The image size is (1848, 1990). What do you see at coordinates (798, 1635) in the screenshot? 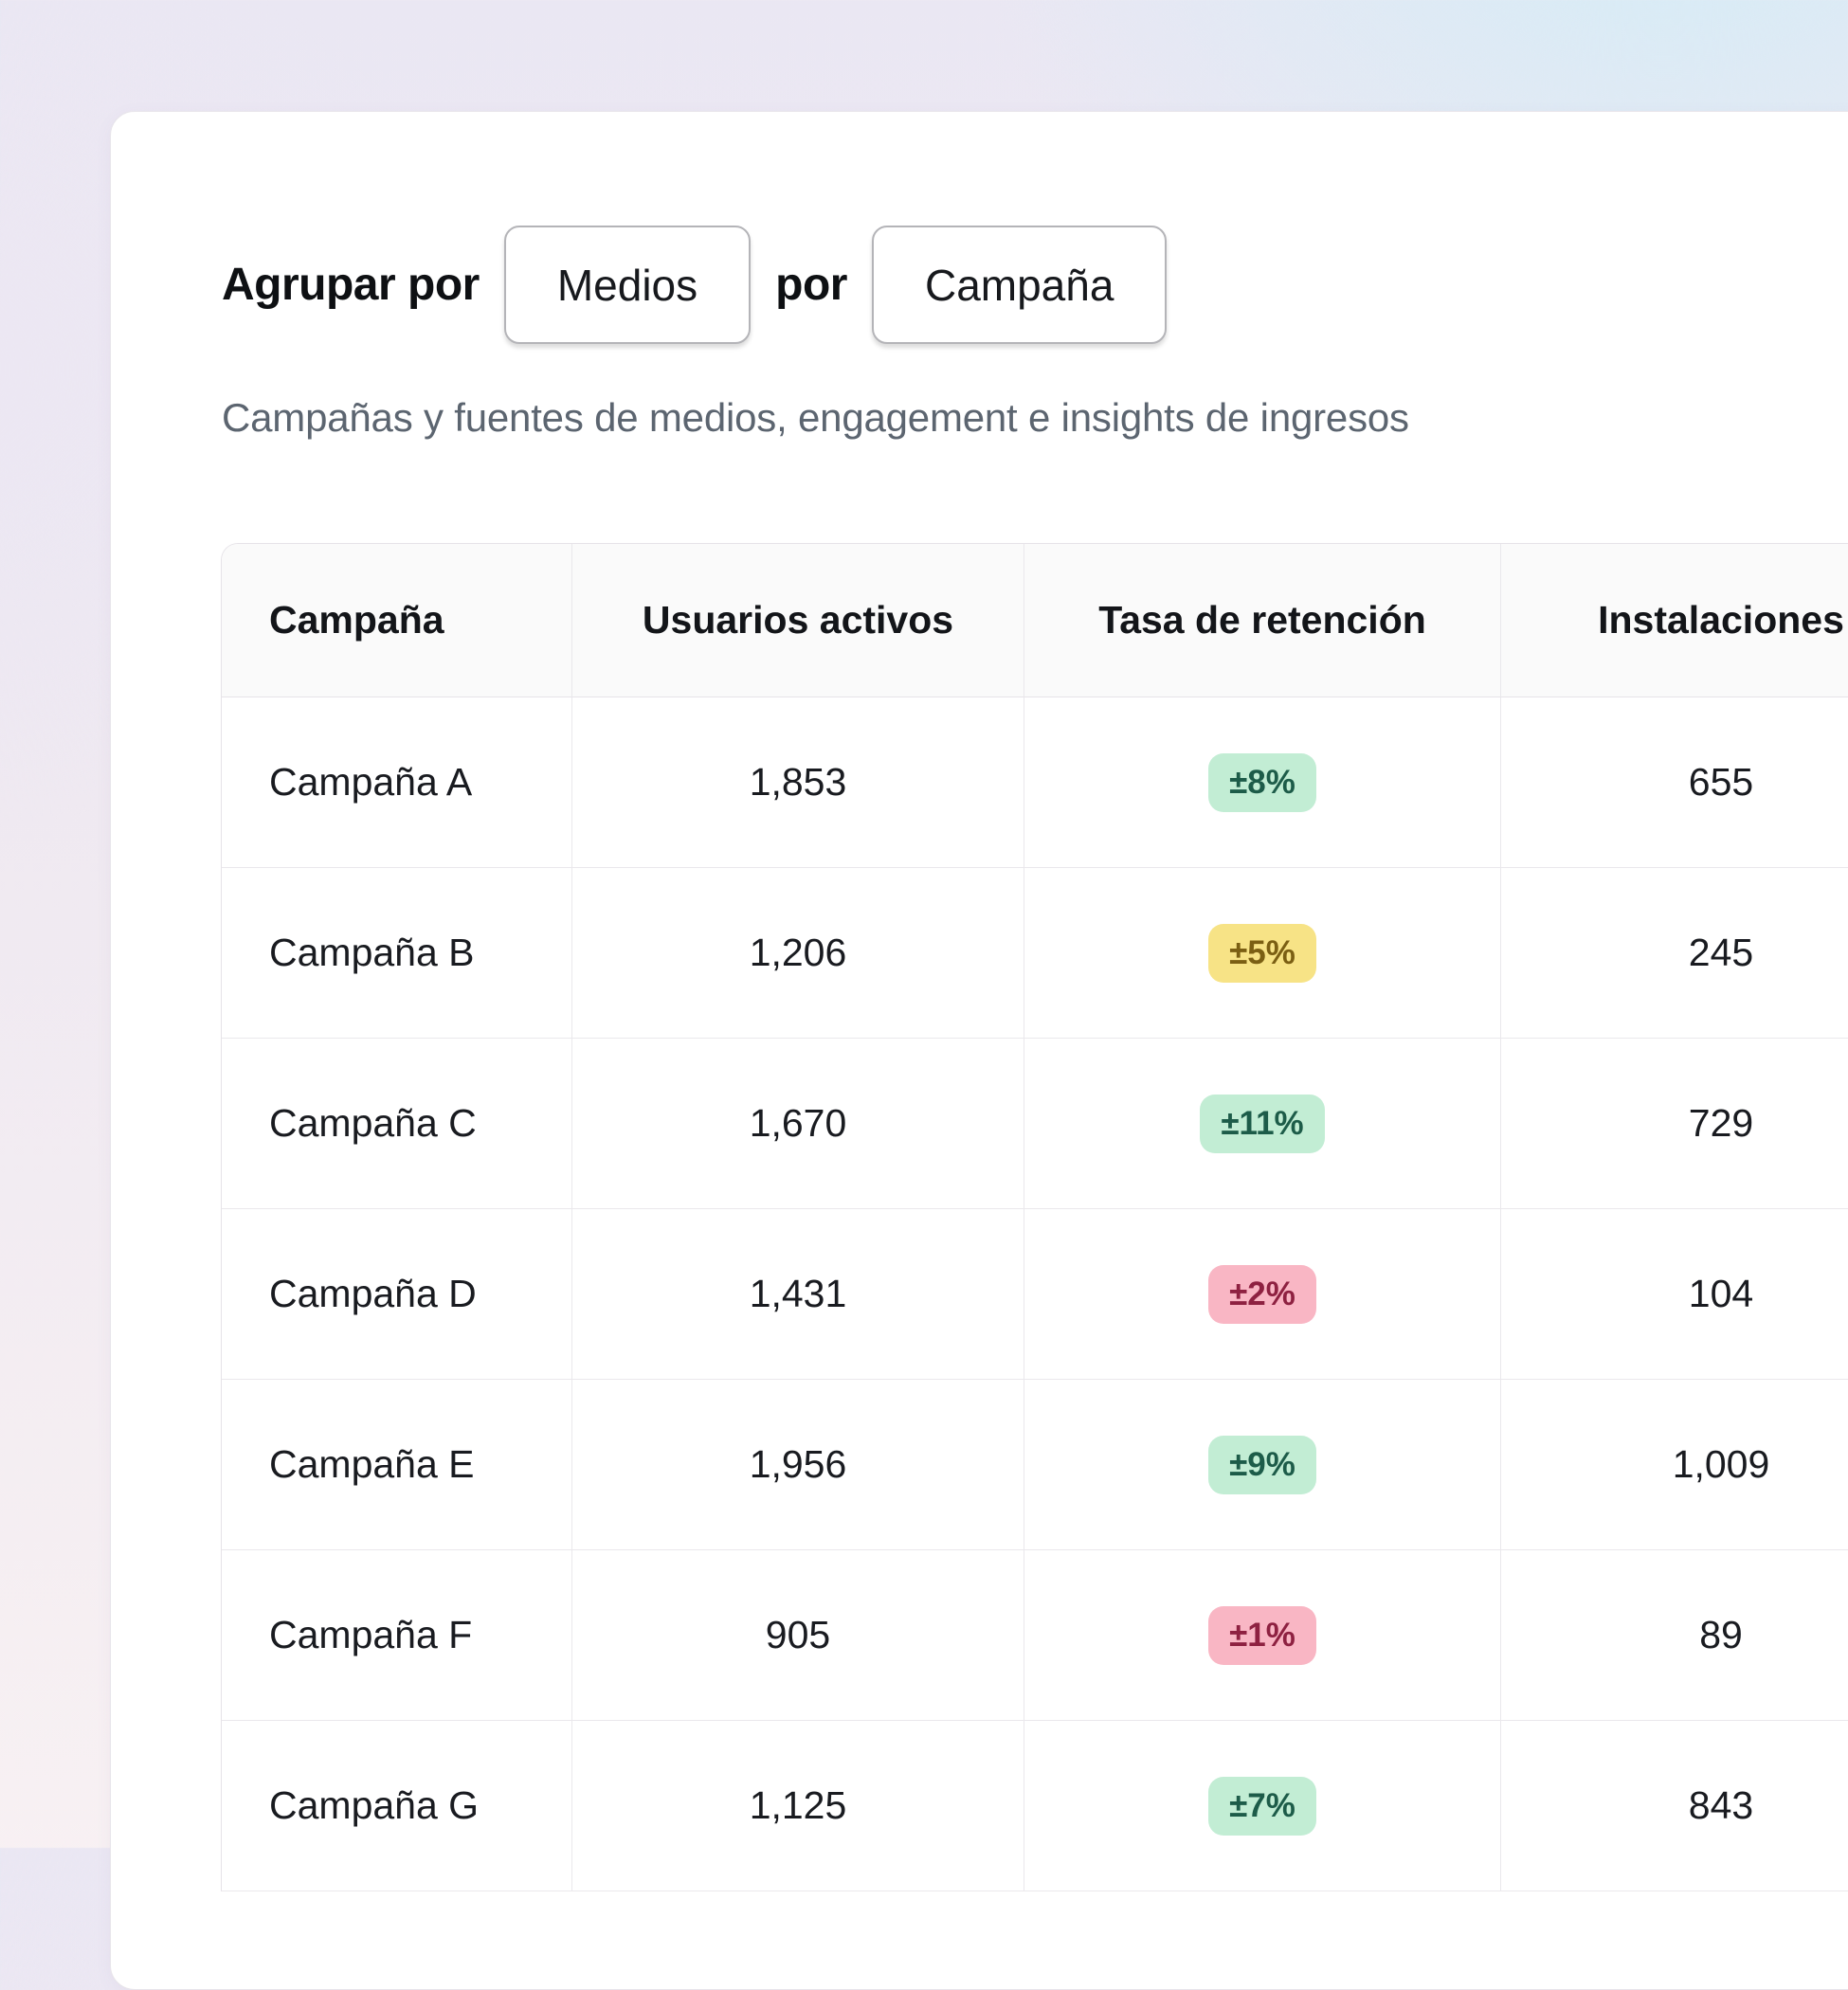
I see `active-users-cell: 905` at bounding box center [798, 1635].